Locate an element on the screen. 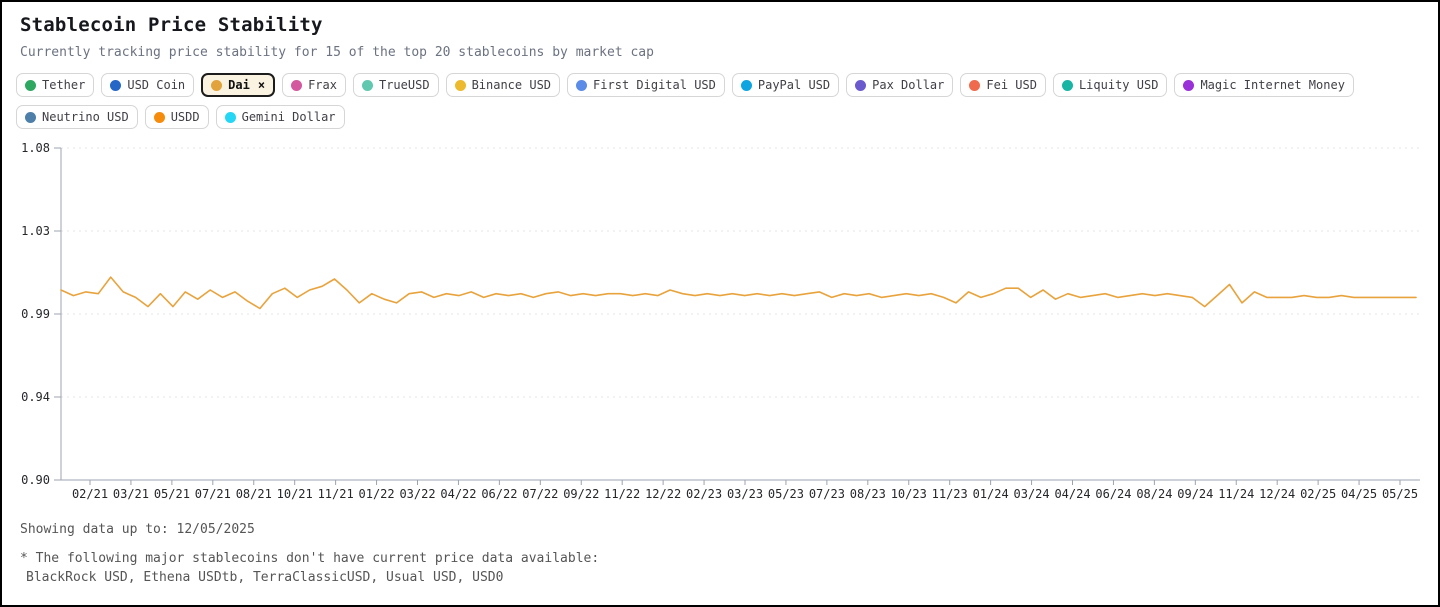 The height and width of the screenshot is (607, 1440). dai-price-line is located at coordinates (738, 293).